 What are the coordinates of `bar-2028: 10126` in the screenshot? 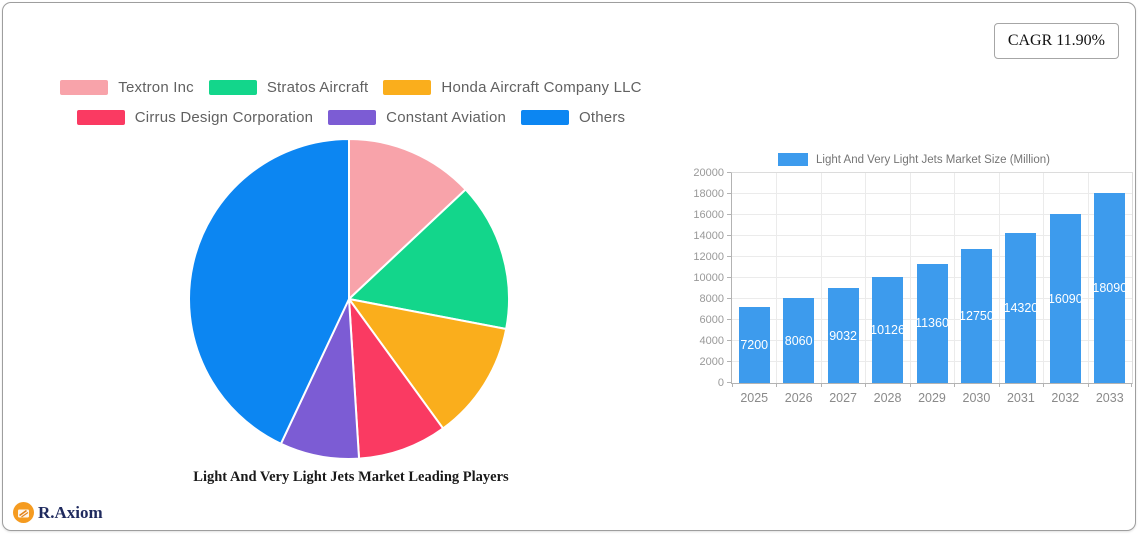 It's located at (887, 329).